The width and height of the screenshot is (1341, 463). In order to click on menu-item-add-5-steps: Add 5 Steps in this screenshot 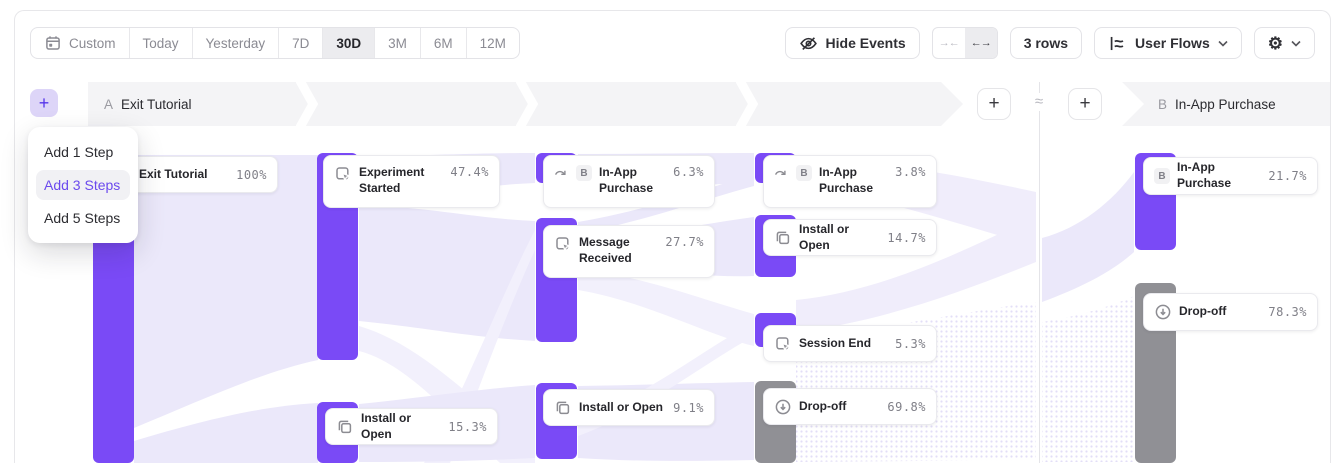, I will do `click(82, 218)`.